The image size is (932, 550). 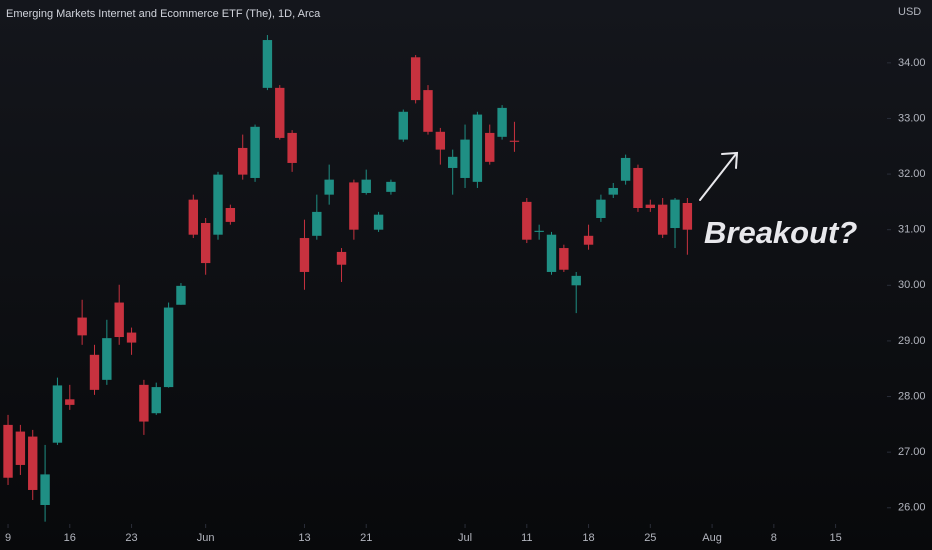 I want to click on y-tick-label: 27.00, so click(x=912, y=452).